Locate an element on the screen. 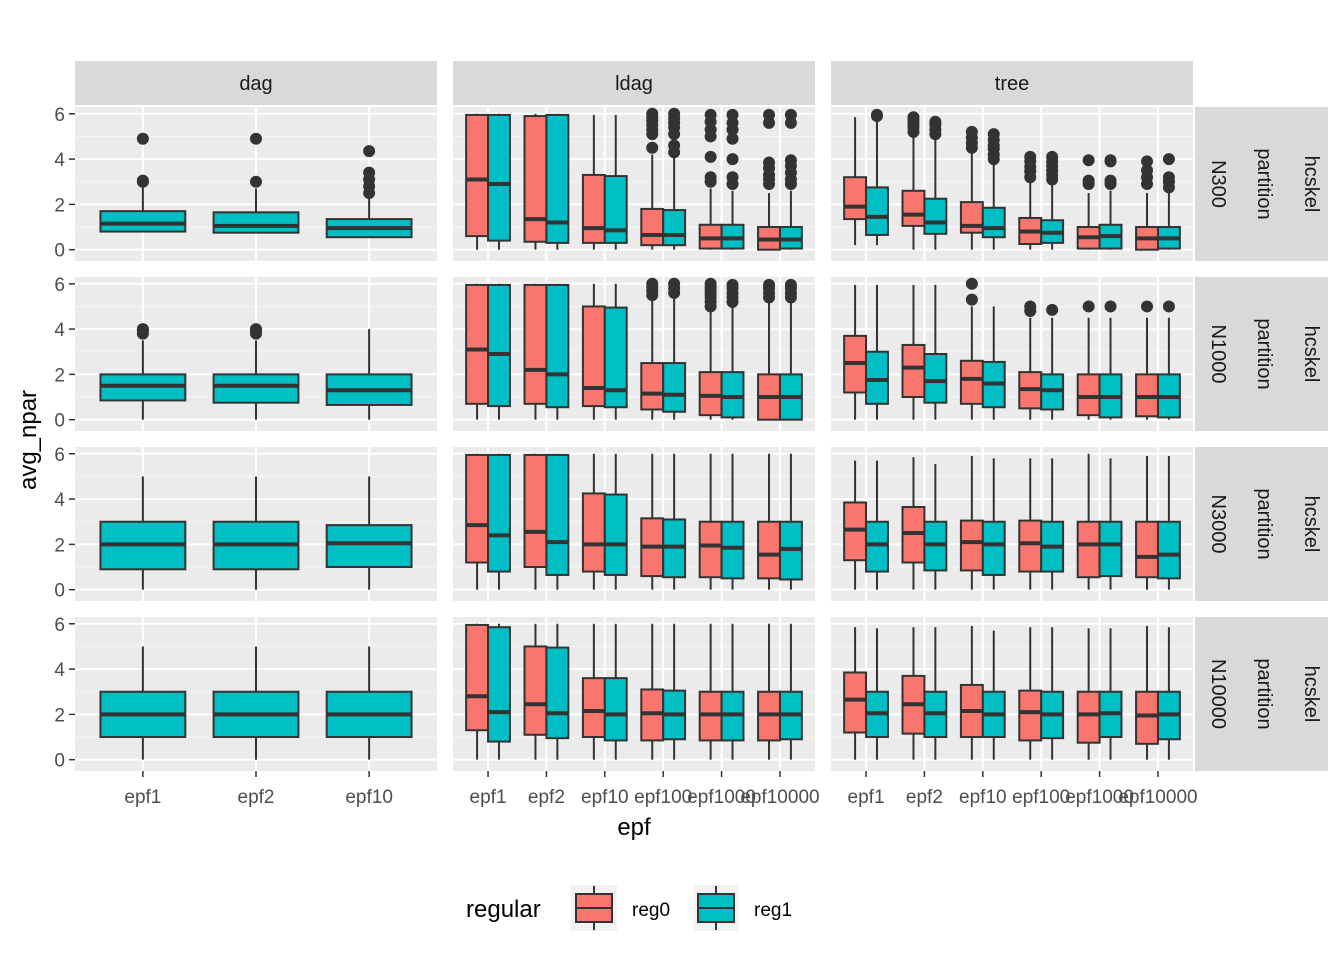 The height and width of the screenshot is (960, 1344). row-strip-label-inner: N300 is located at coordinates (1218, 184).